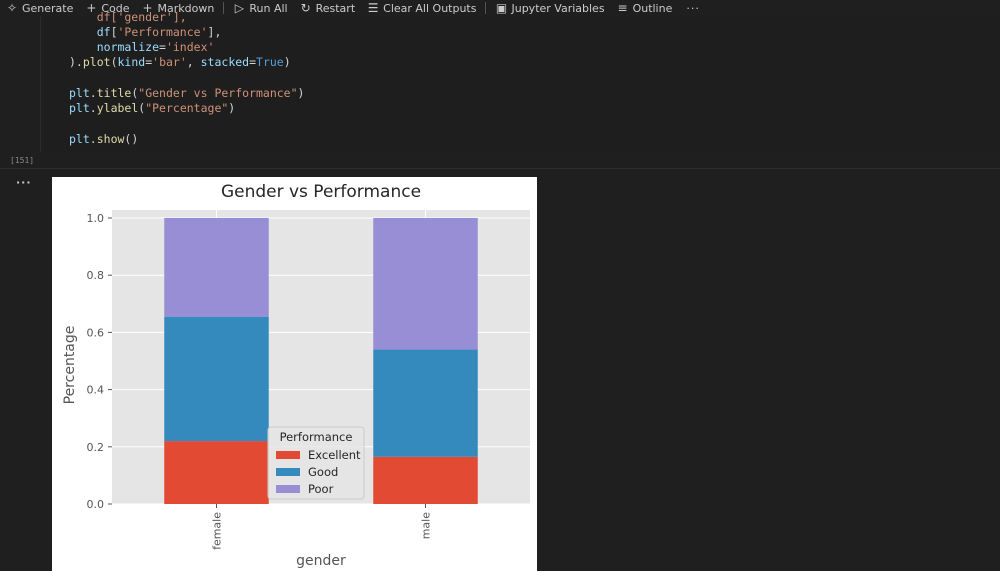  What do you see at coordinates (558, 8) in the screenshot?
I see `jupyter-variables-label: Jupyter Variables` at bounding box center [558, 8].